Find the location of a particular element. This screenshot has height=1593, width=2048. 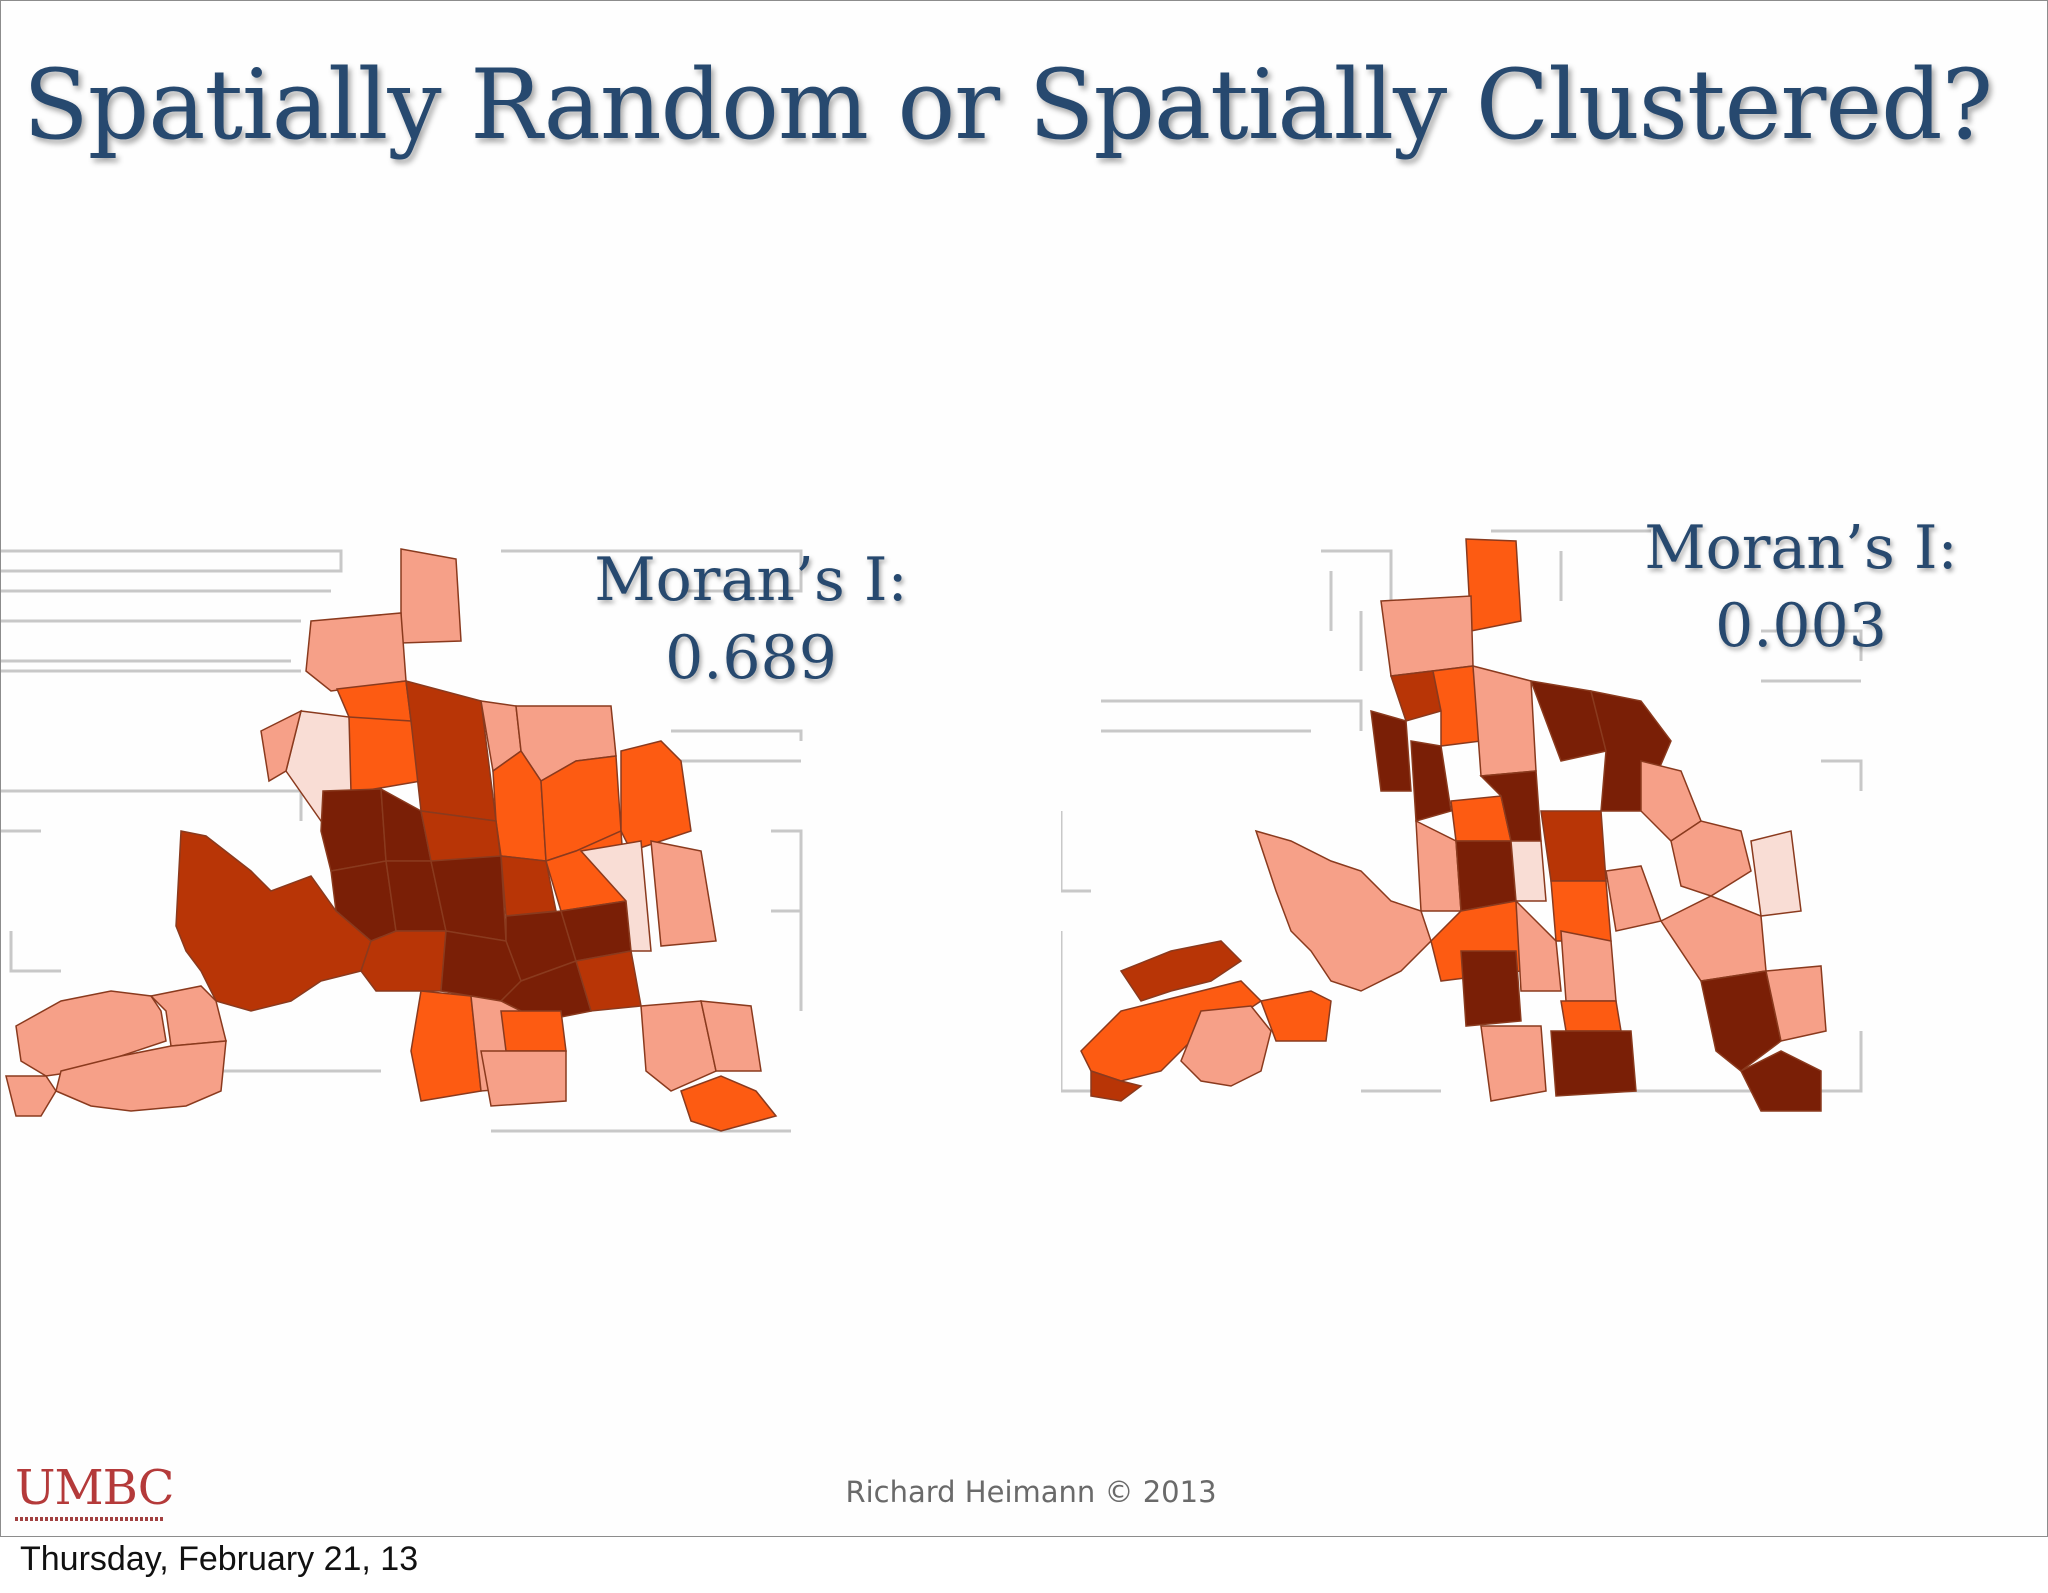

morans-i-clustered: Moran’s I: 0.689 is located at coordinates (751, 619).